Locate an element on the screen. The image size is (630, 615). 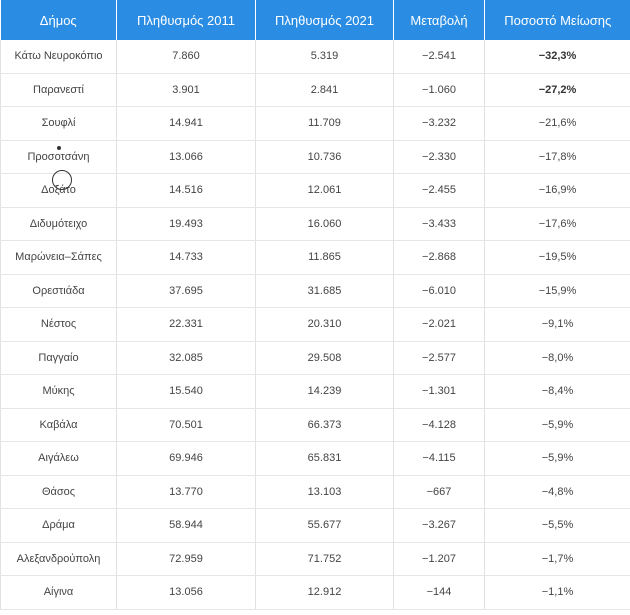
cell-change: −2.455 is located at coordinates (439, 190).